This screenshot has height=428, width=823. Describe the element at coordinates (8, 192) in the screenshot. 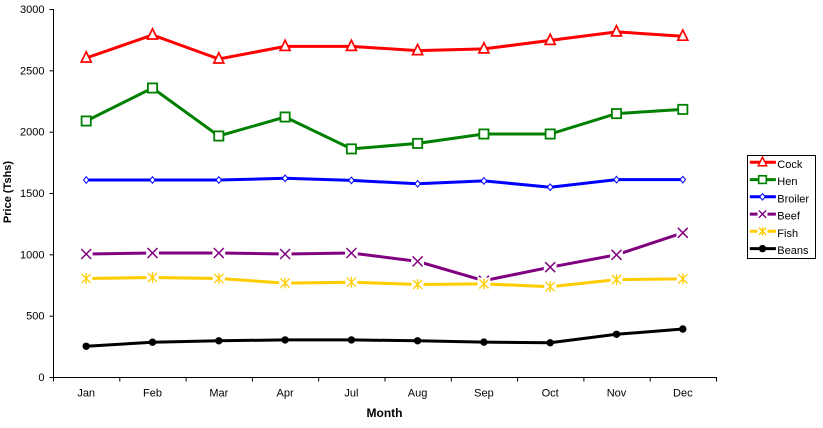

I see `svg-text: Price (Tshs)` at that location.